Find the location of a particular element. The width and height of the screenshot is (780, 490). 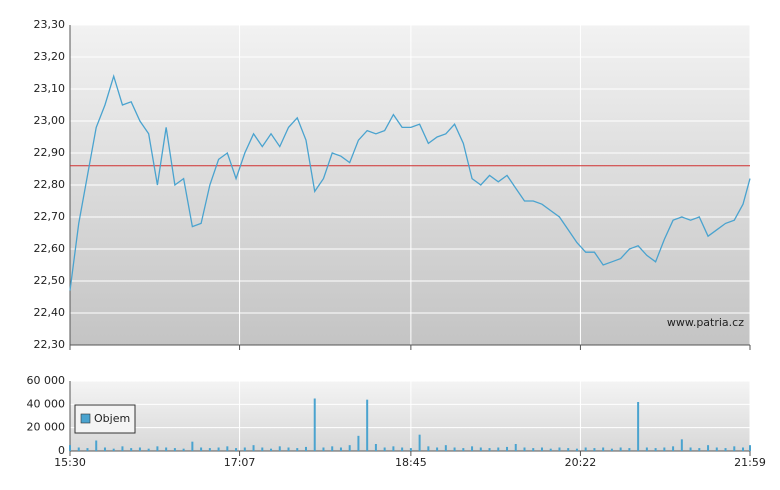

y-tick-label: 22,50 is located at coordinates (50, 280).